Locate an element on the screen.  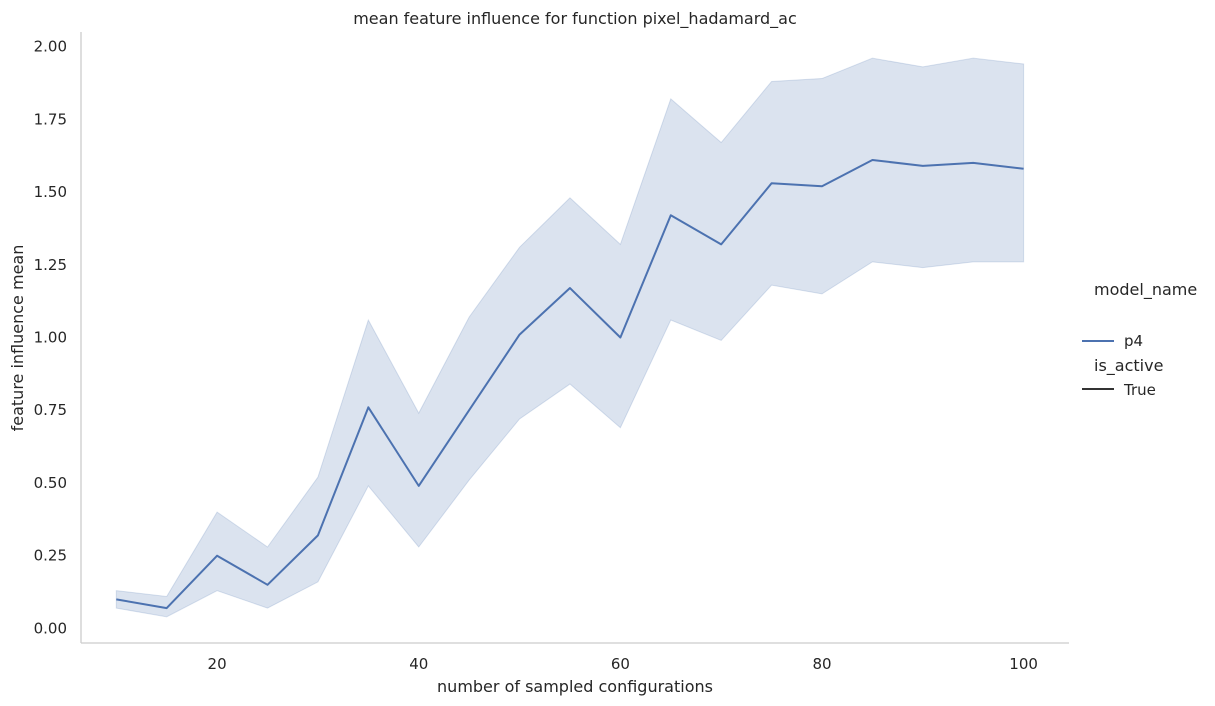
x-tick-label: 40 is located at coordinates (418, 664).